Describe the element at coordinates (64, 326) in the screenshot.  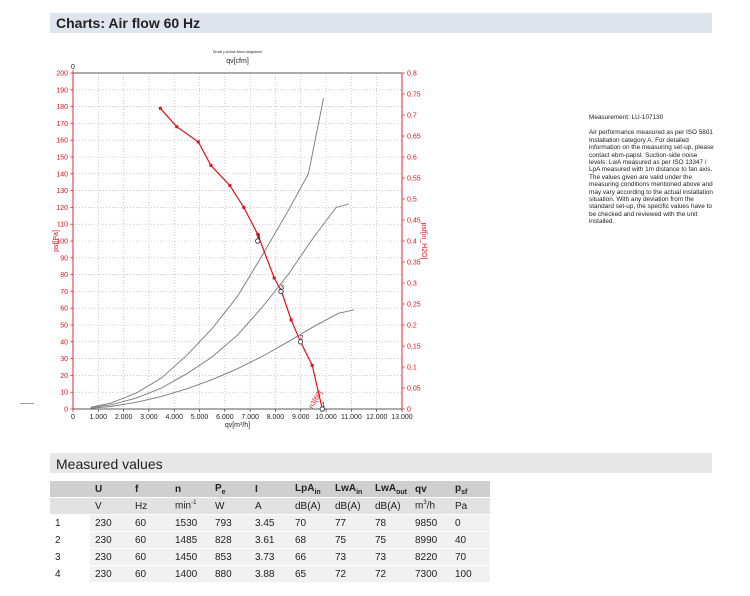
I see `y-left-tick-label: 50` at that location.